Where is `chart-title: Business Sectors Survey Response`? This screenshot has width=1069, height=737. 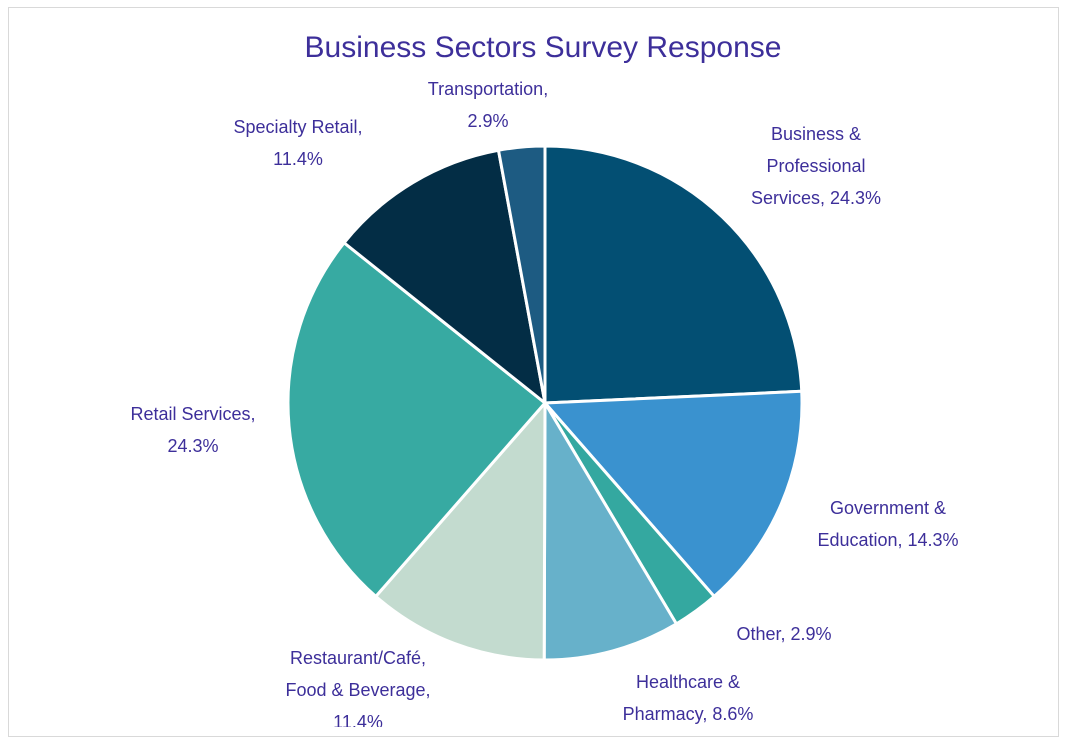 chart-title: Business Sectors Survey Response is located at coordinates (543, 47).